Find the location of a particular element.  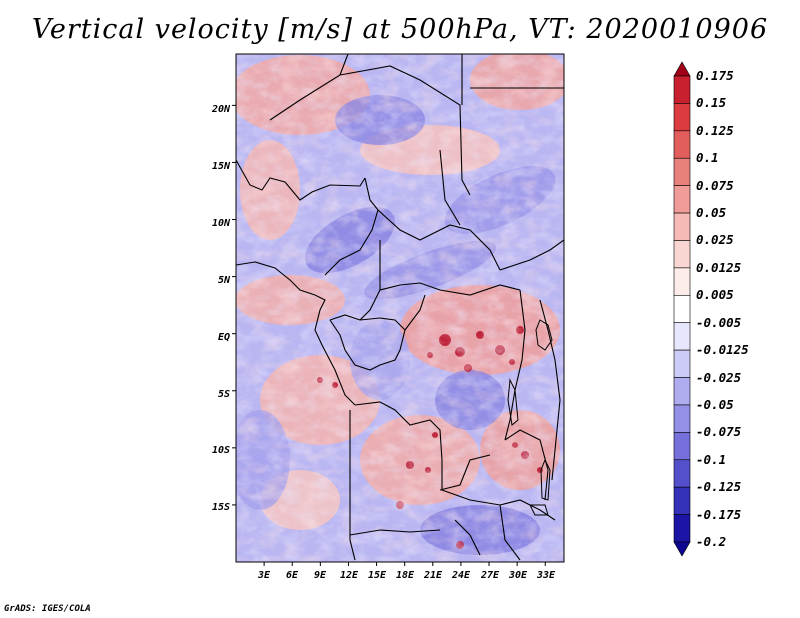

lat-label: EQ is located at coordinates (223, 337).